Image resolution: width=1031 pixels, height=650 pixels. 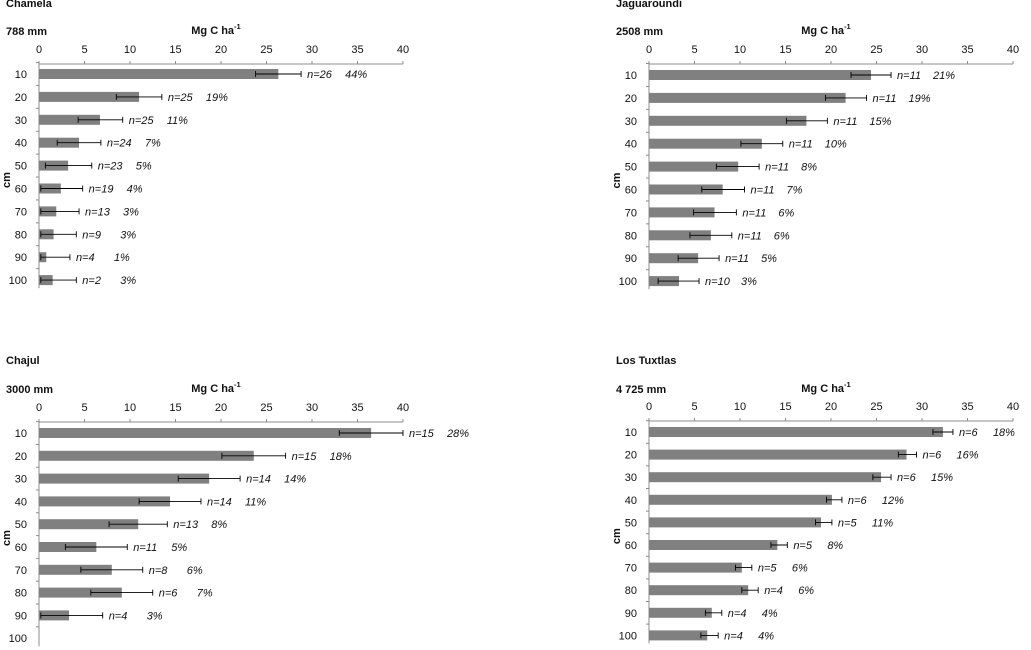 What do you see at coordinates (649, 5) in the screenshot?
I see `chart-title: Jaguaroundi` at bounding box center [649, 5].